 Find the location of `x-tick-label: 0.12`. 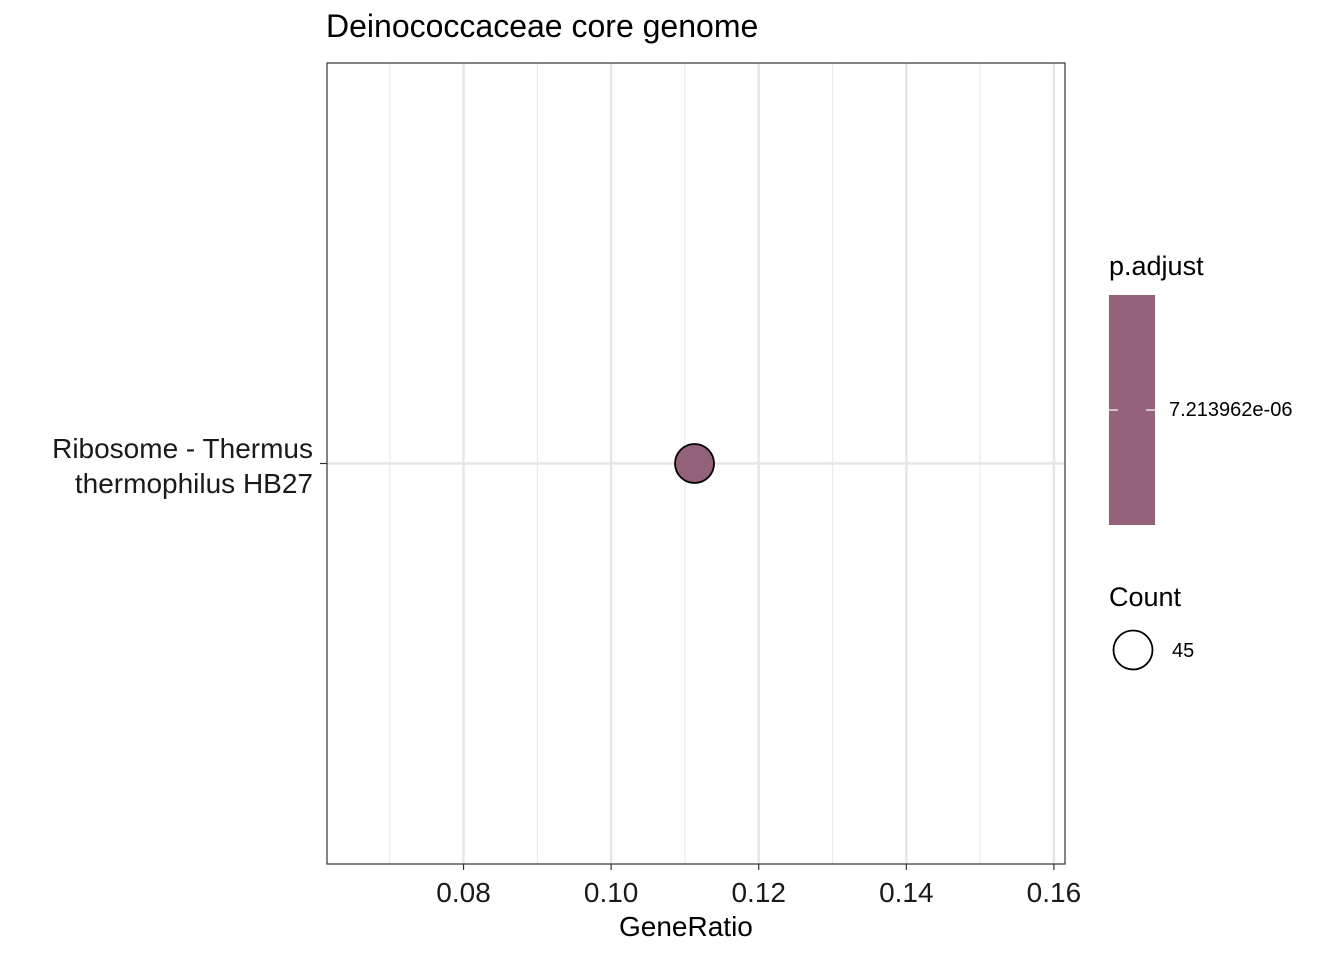

x-tick-label: 0.12 is located at coordinates (758, 892).